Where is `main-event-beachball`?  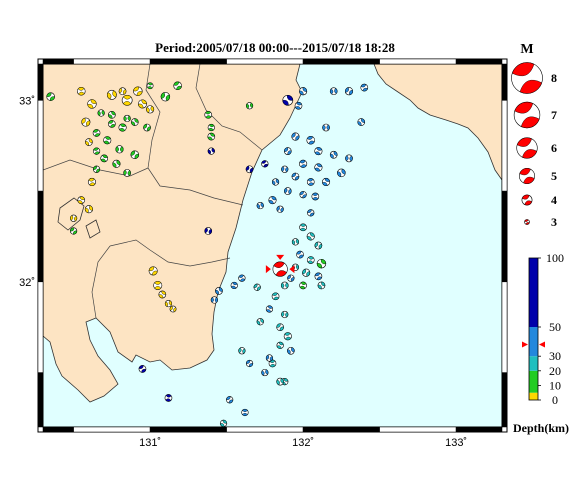
main-event-beachball is located at coordinates (280, 269).